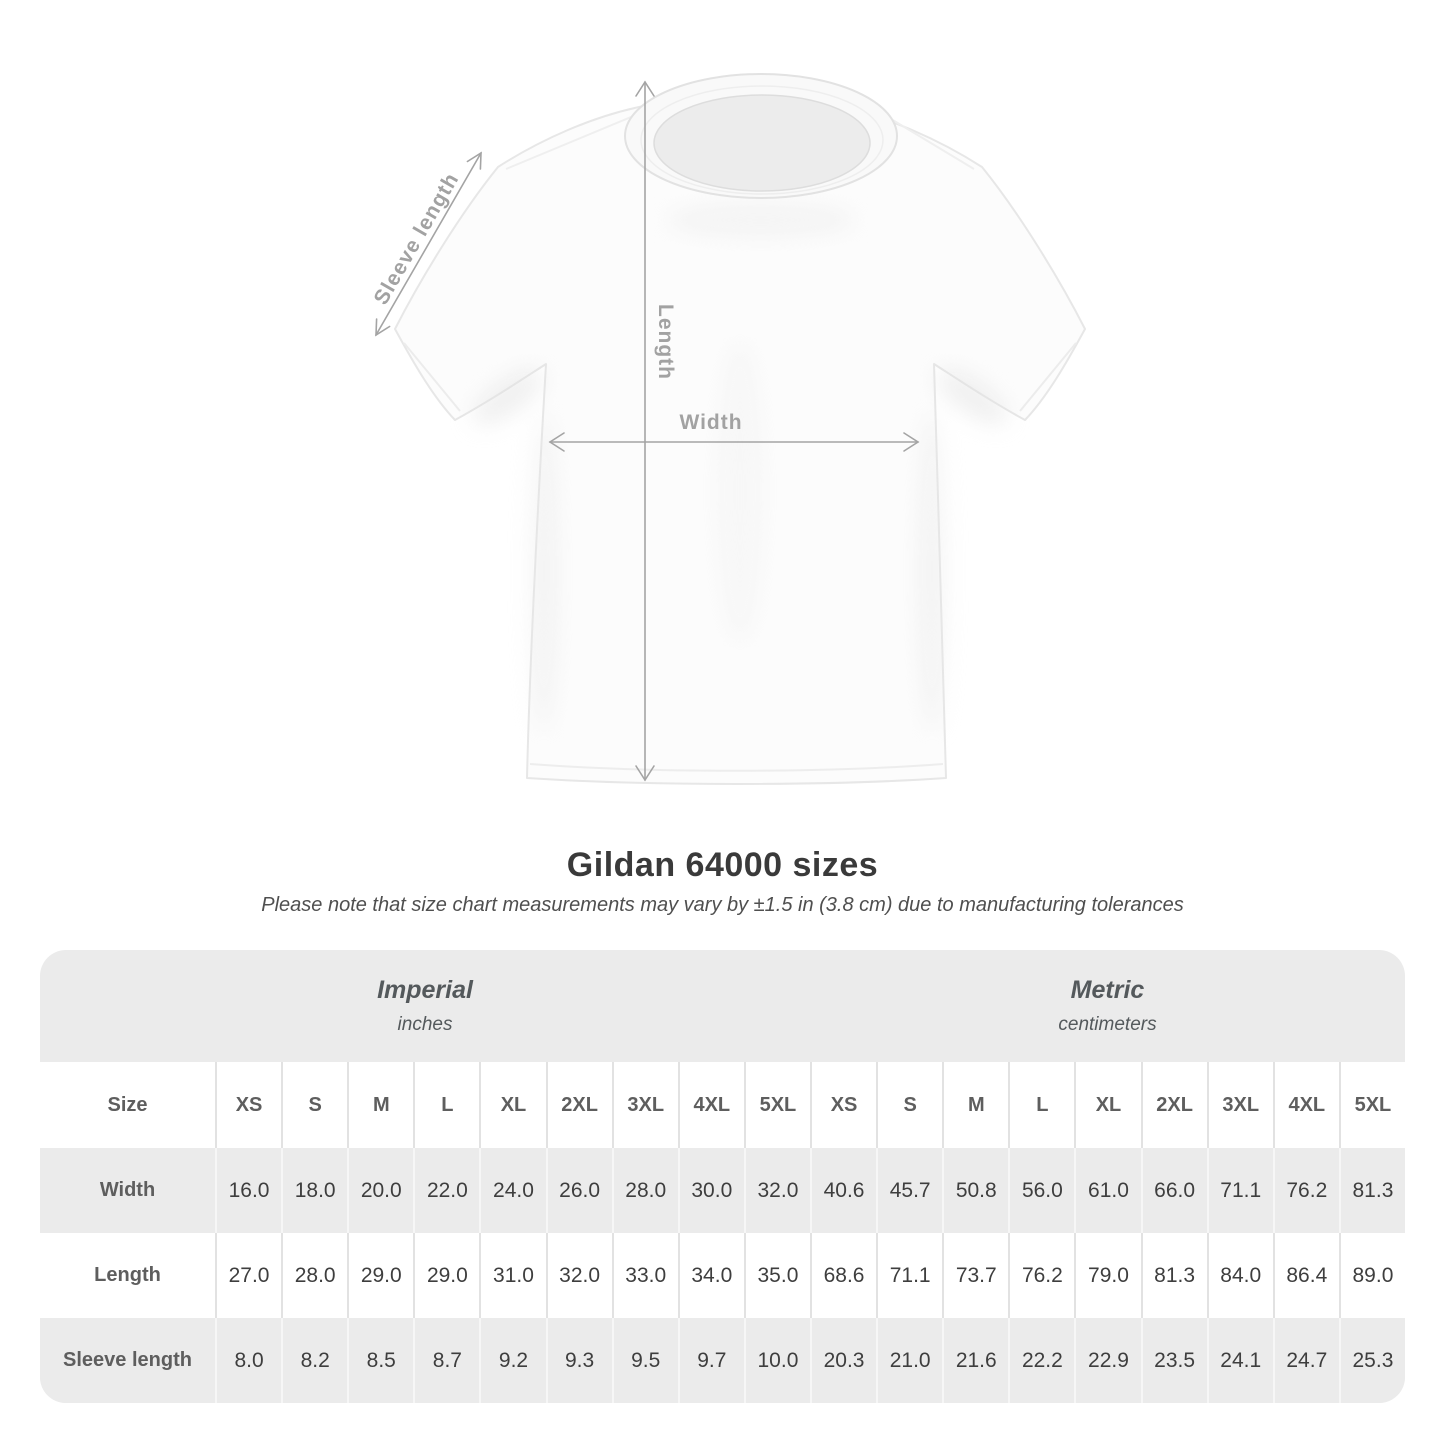 This screenshot has width=1445, height=1445. Describe the element at coordinates (1239, 1275) in the screenshot. I see `length-metric-value: 84.0` at that location.